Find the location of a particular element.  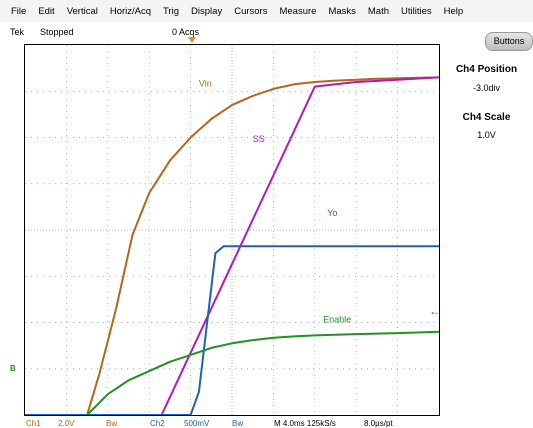

menu-masks: Masks is located at coordinates (342, 11).